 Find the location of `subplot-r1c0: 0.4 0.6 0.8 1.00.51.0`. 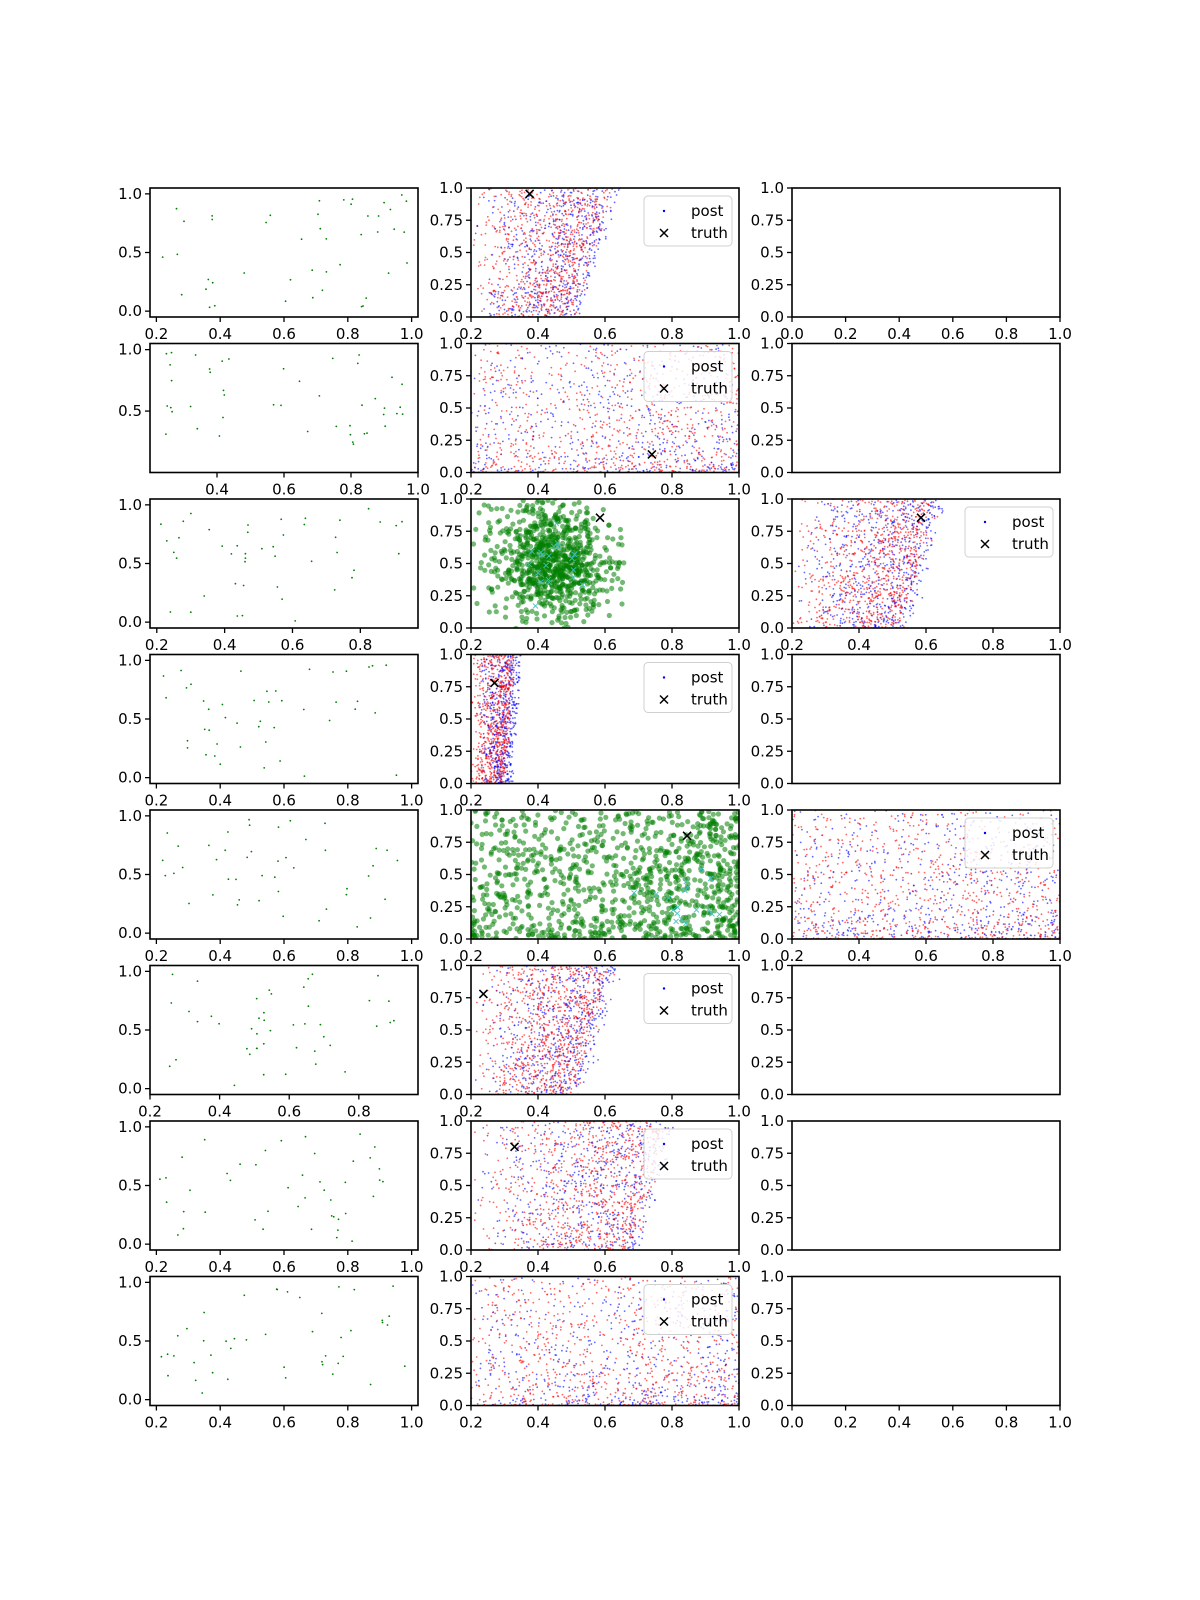

subplot-r1c0: 0.4 0.6 0.8 1.00.51.0 is located at coordinates (274, 420).